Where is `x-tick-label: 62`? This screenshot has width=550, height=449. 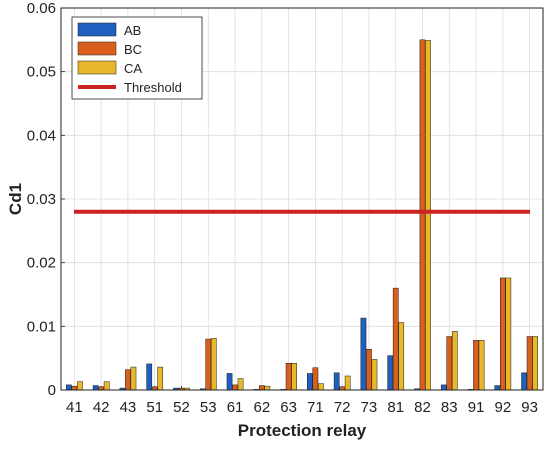
x-tick-label: 62 is located at coordinates (261, 407).